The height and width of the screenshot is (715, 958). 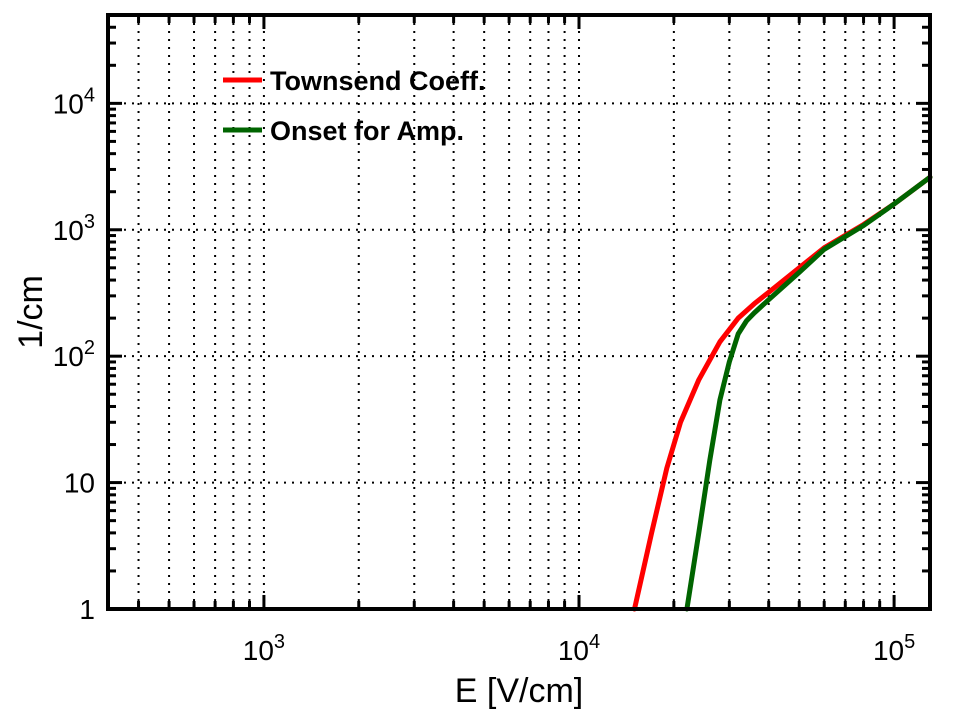 What do you see at coordinates (87, 609) in the screenshot?
I see `y-tick-label: 1` at bounding box center [87, 609].